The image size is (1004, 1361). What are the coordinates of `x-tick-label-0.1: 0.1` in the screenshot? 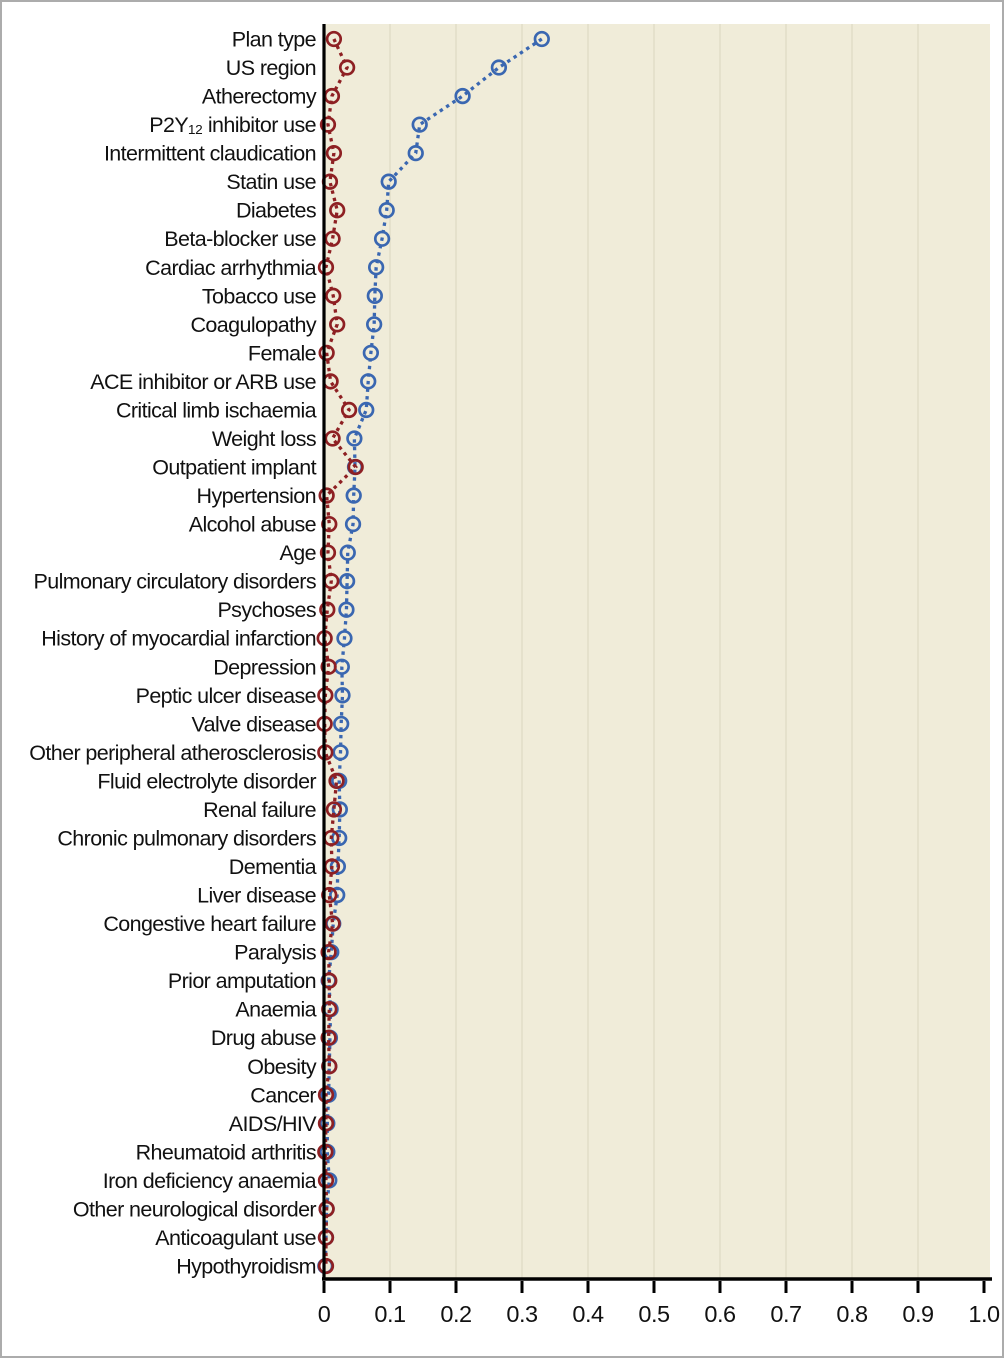 It's located at (389, 1314).